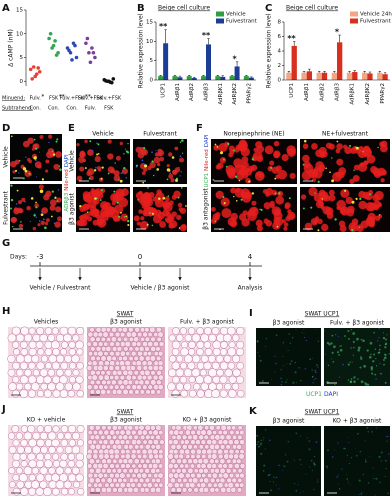 The height and width of the screenshot is (500, 392). What do you see at coordinates (160, 134) in the screenshot?
I see `column-label: Fulvestrant` at bounding box center [160, 134].